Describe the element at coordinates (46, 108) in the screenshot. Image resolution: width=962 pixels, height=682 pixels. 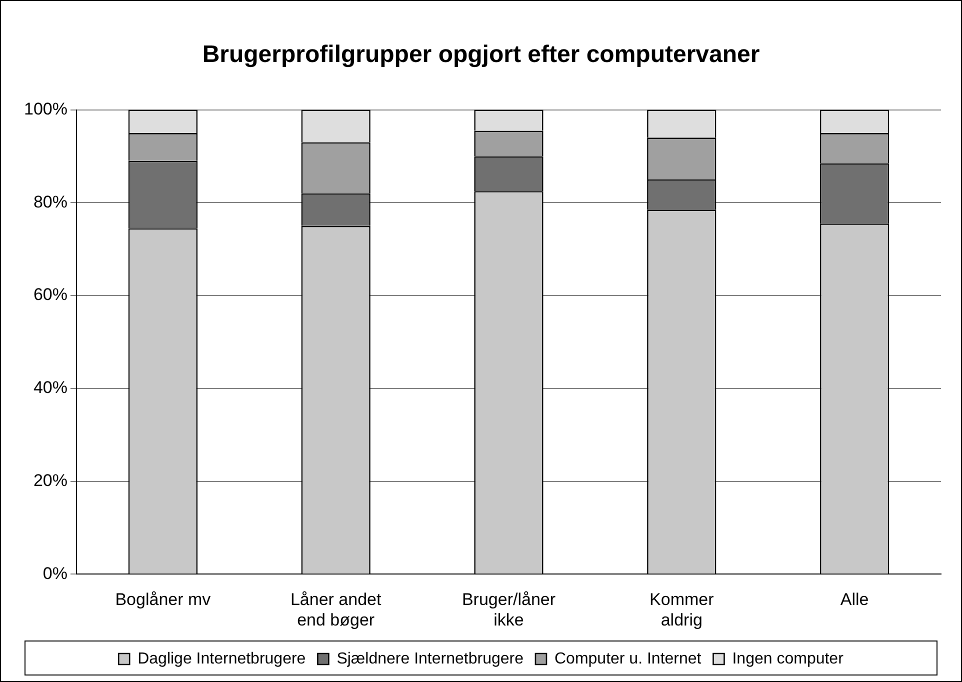
I see `y-tick-label: 100%` at that location.